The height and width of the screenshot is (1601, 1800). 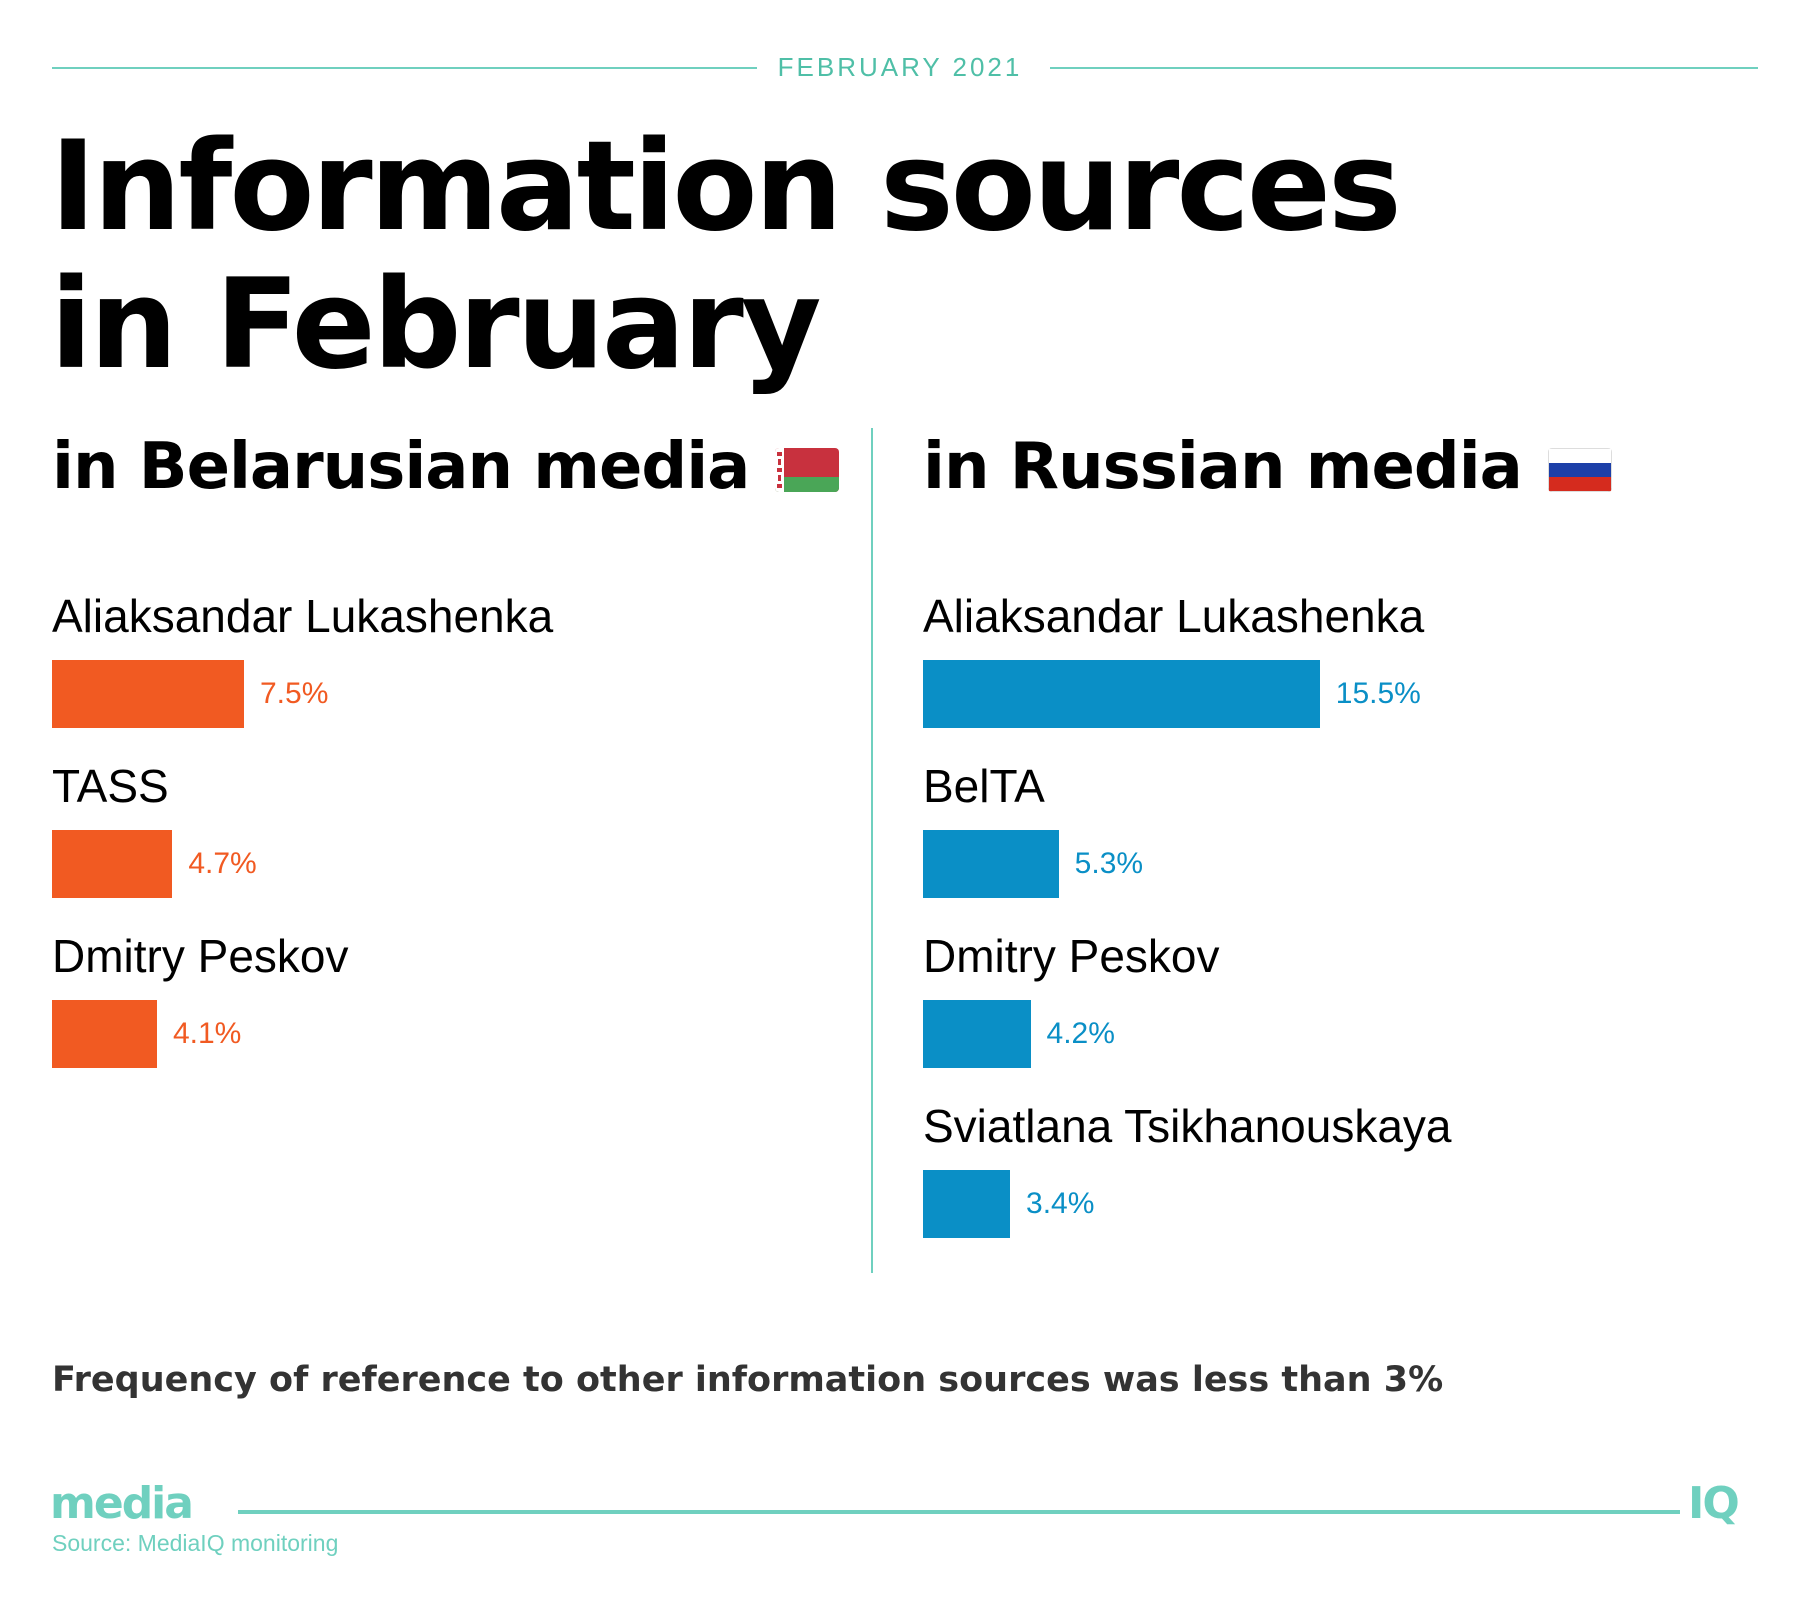 I want to click on brand-line, so click(x=959, y=1512).